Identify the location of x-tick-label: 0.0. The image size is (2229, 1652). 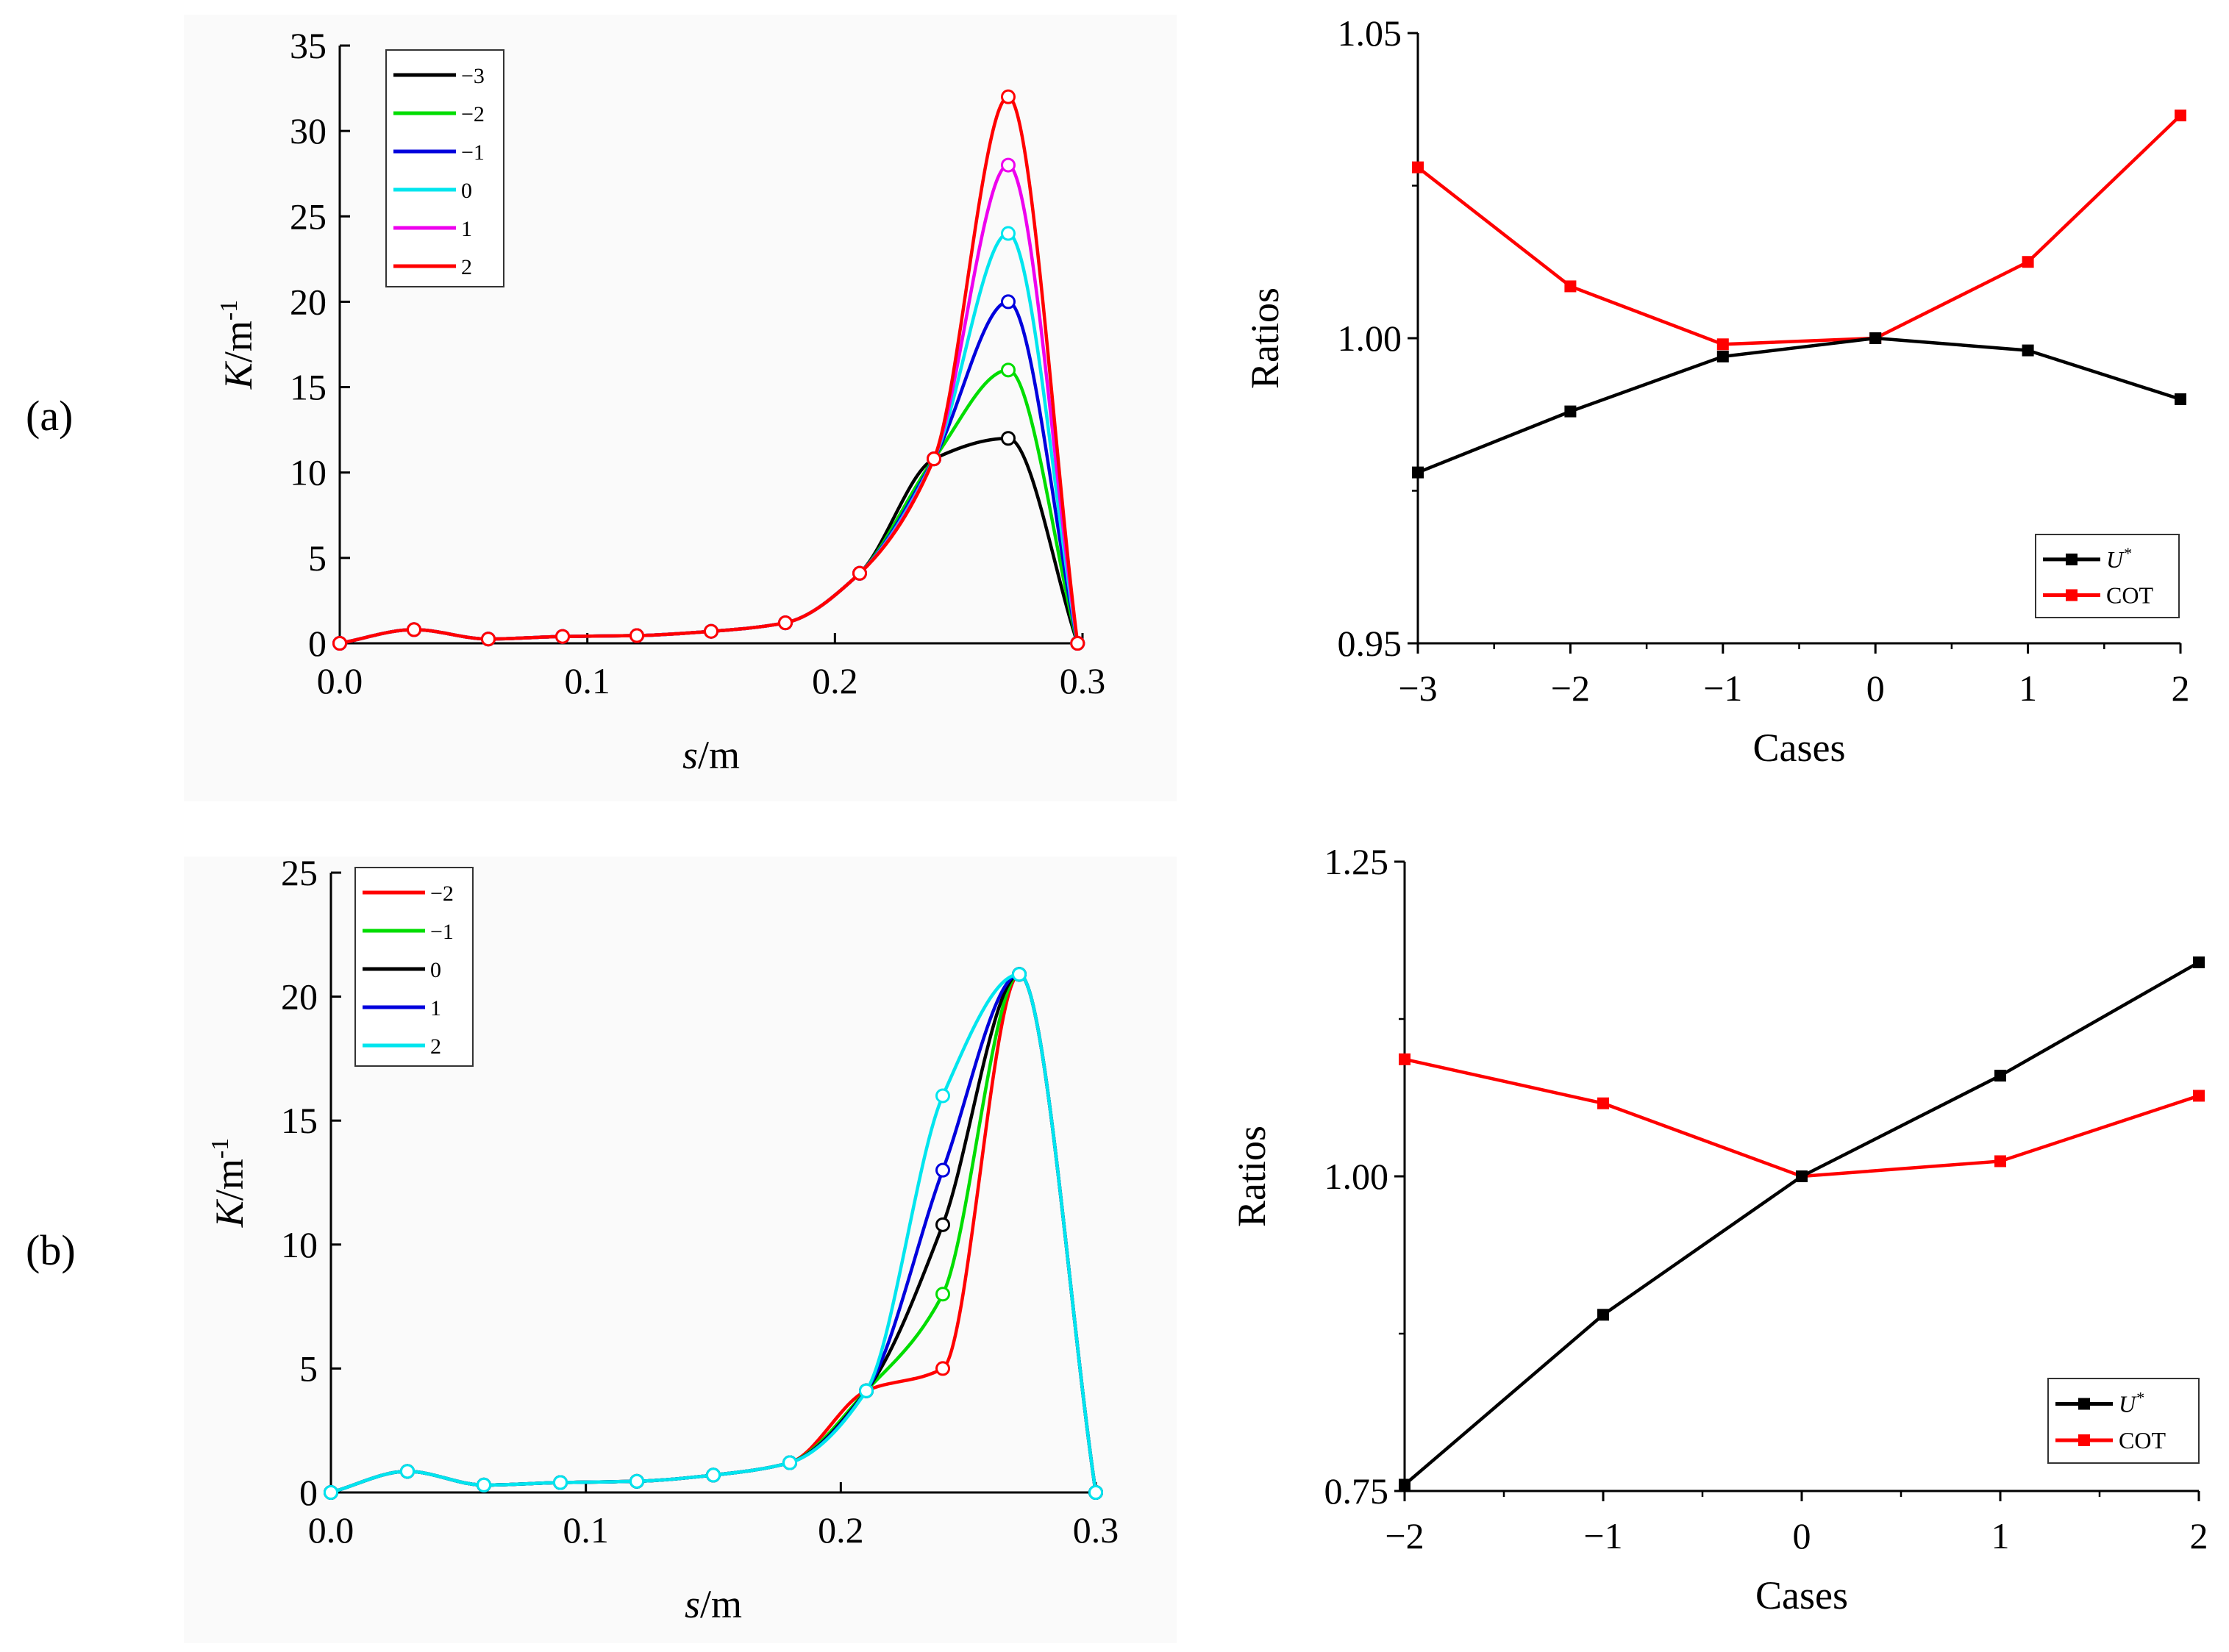
(340, 680).